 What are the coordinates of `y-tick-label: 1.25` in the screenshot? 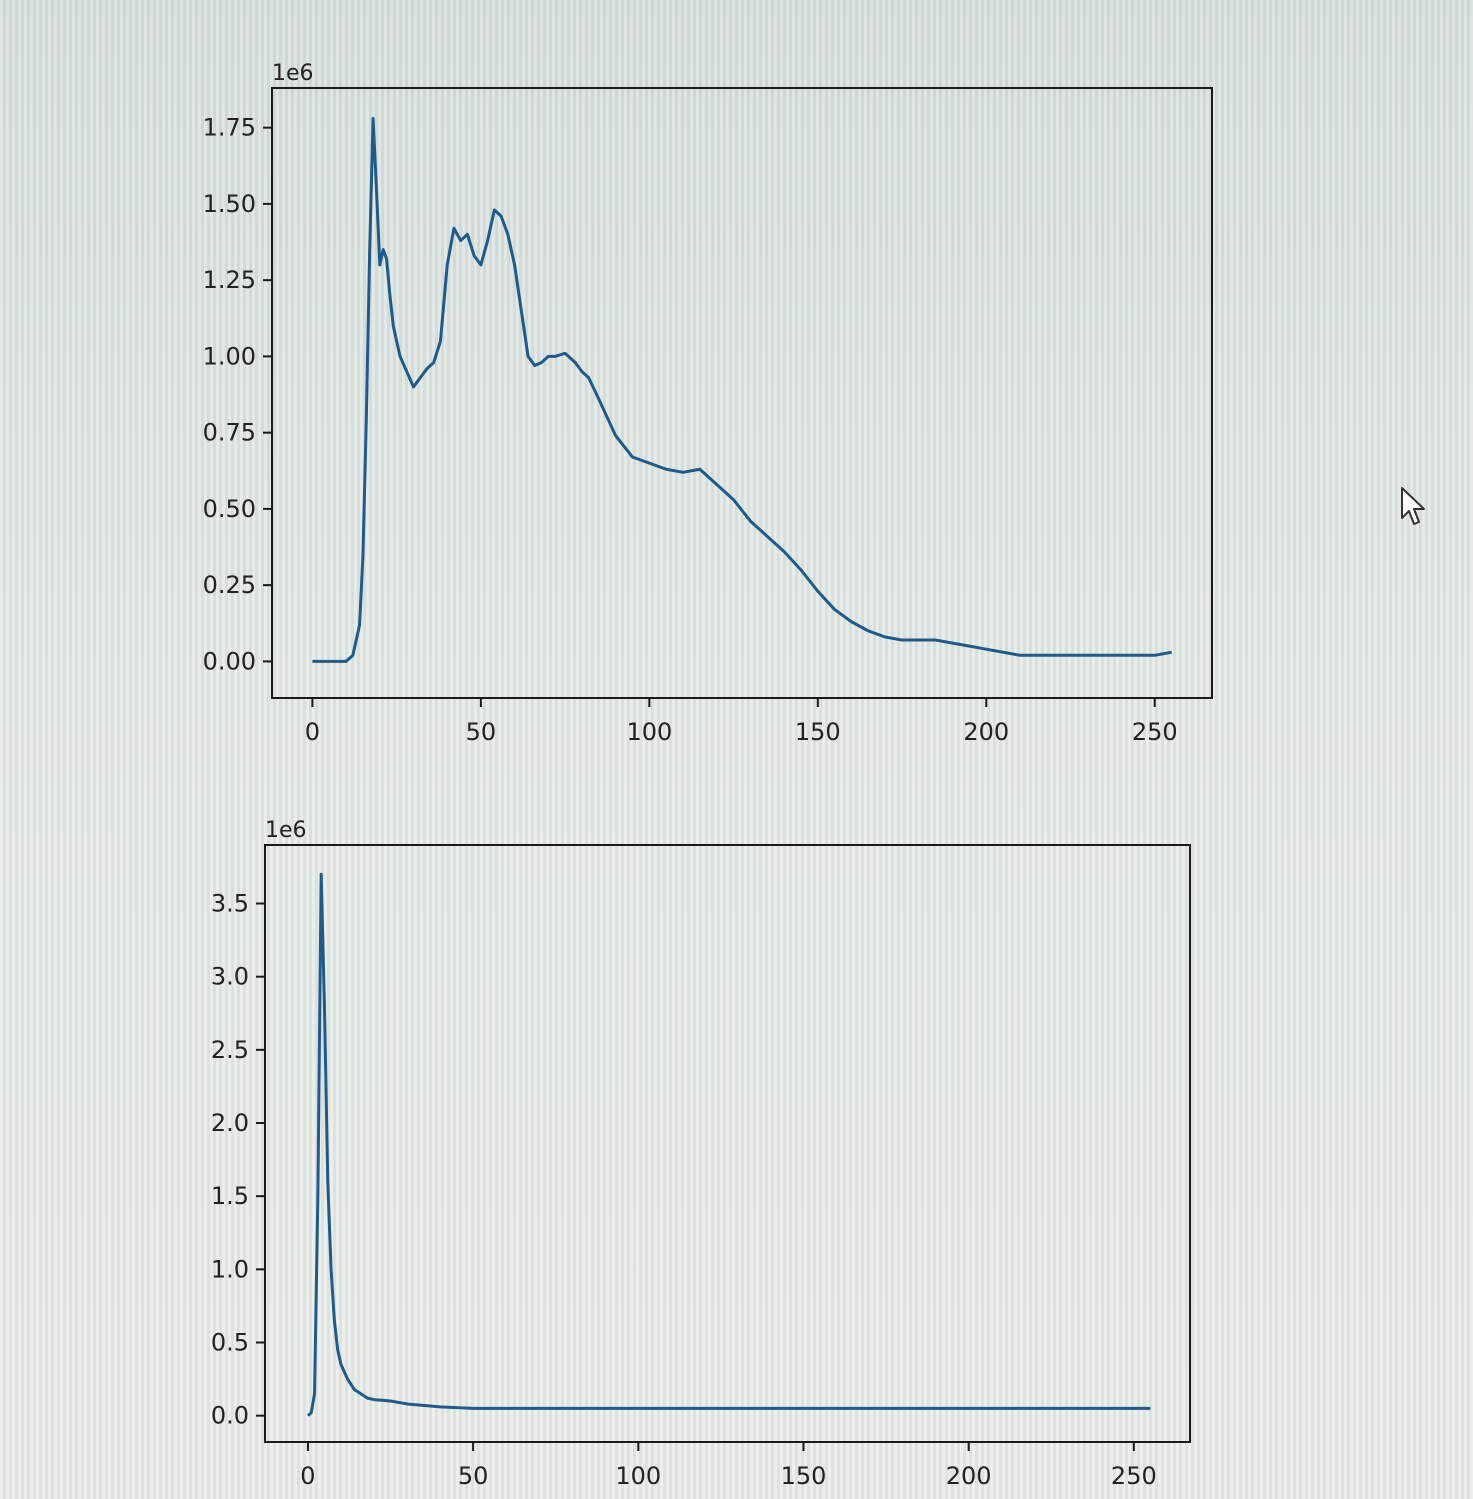 It's located at (229, 280).